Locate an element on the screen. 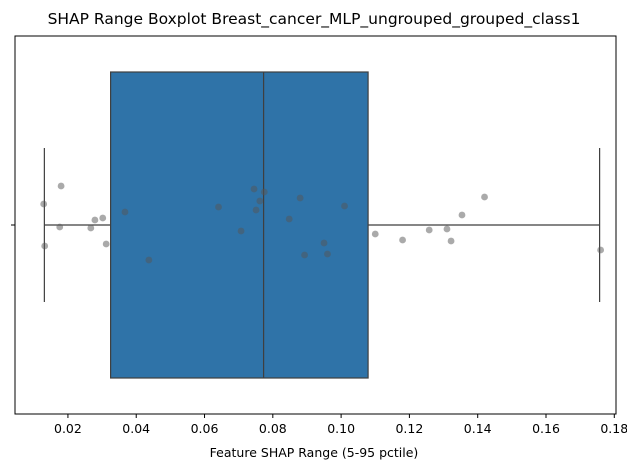 The image size is (627, 470). x-tick-label: 0.04 is located at coordinates (136, 428).